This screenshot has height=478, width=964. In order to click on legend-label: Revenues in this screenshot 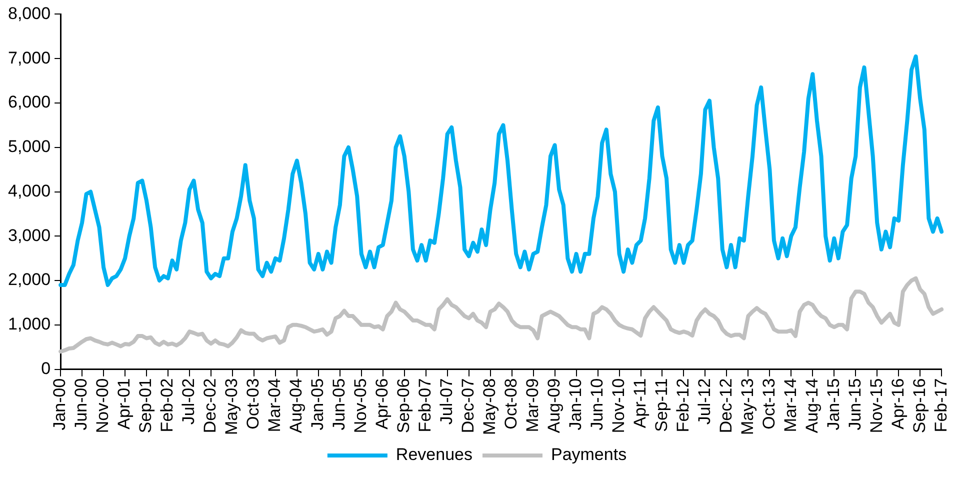, I will do `click(434, 454)`.